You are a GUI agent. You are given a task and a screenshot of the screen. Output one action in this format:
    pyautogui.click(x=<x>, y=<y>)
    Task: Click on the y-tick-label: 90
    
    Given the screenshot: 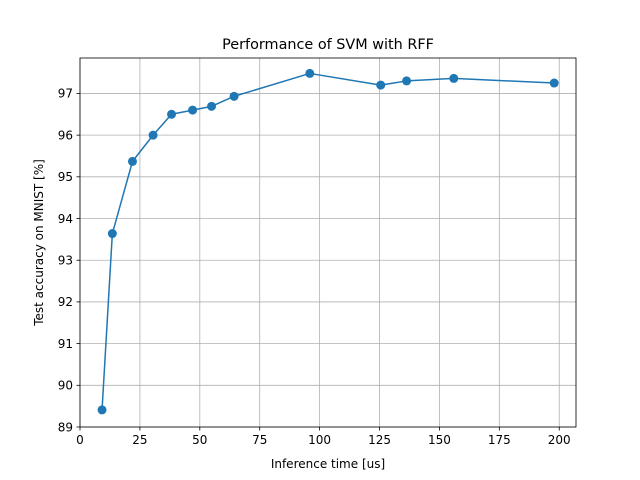 What is the action you would take?
    pyautogui.click(x=65, y=386)
    